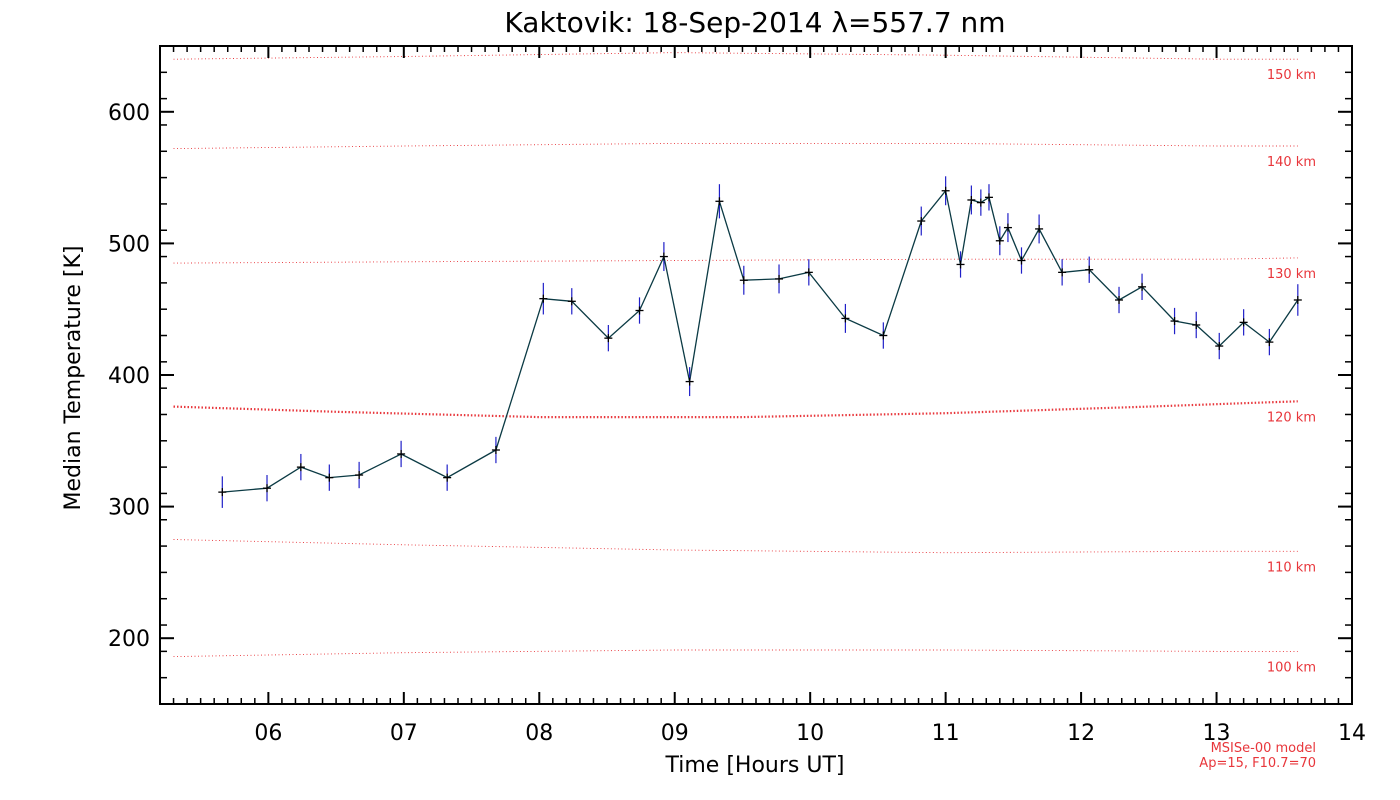  Describe the element at coordinates (1291, 567) in the screenshot. I see `model-label-4: 110 km` at that location.